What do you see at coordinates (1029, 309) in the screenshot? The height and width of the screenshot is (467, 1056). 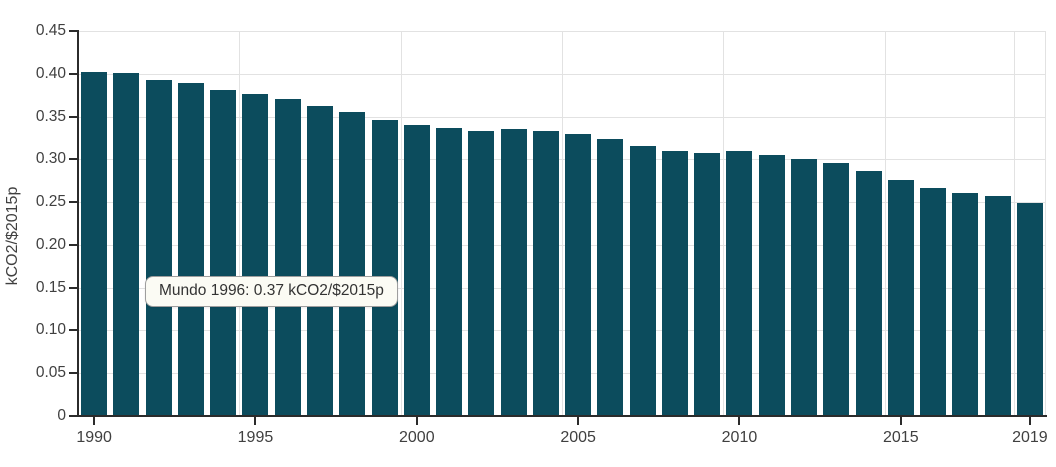 I see `bar-2019` at bounding box center [1029, 309].